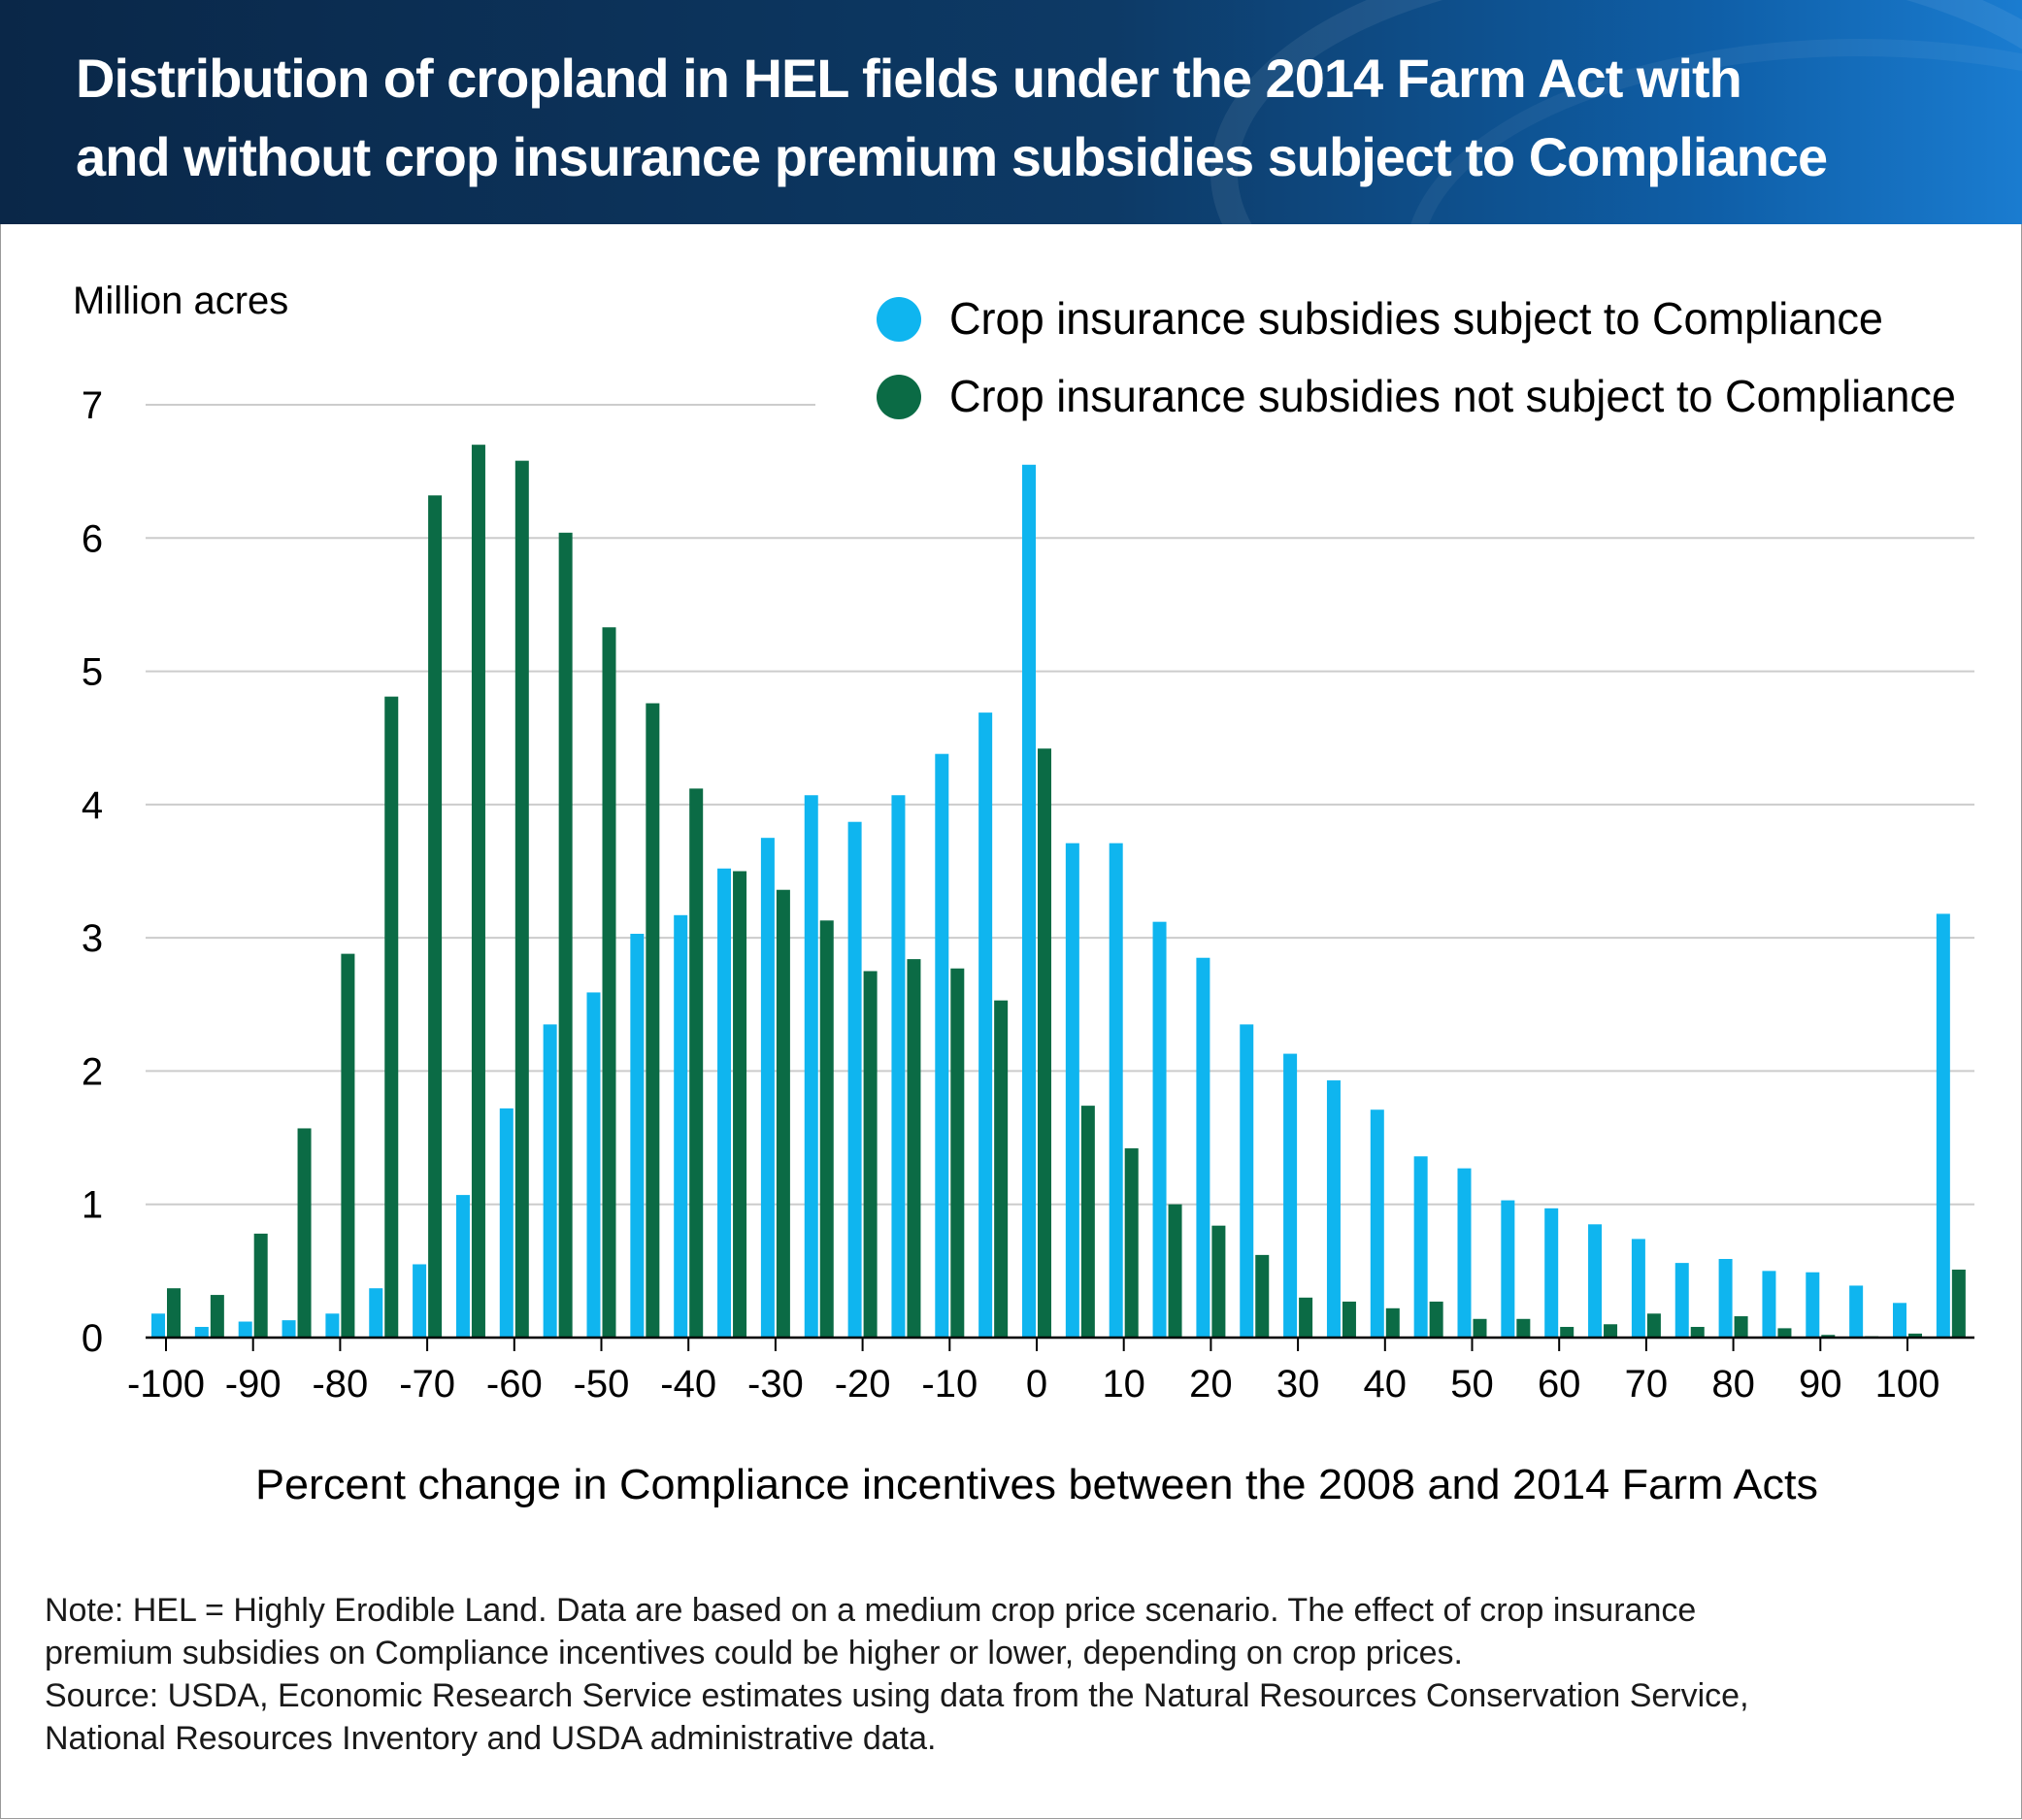 This screenshot has width=2022, height=1820. I want to click on x-tick-label: -40, so click(688, 1384).